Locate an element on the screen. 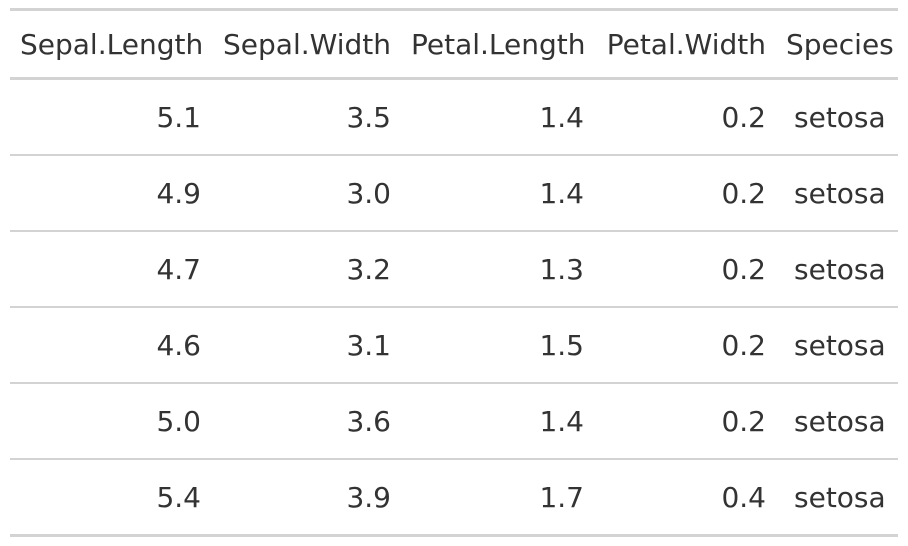  cell-sepal-width: 3.1 is located at coordinates (368, 345).